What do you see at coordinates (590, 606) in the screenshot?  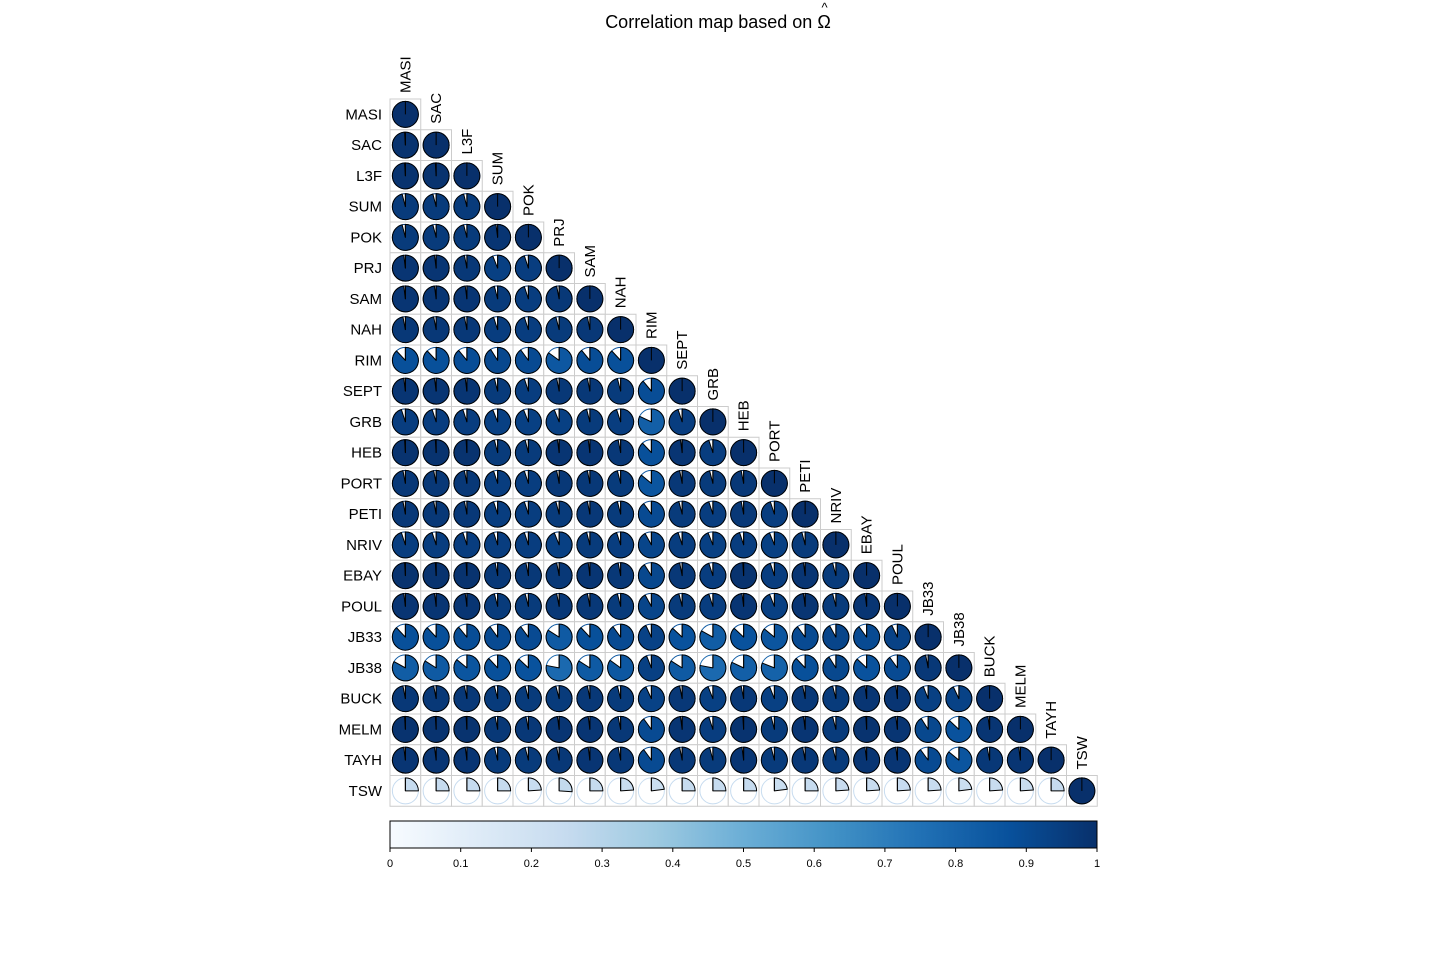 I see `cell-poul-sam` at bounding box center [590, 606].